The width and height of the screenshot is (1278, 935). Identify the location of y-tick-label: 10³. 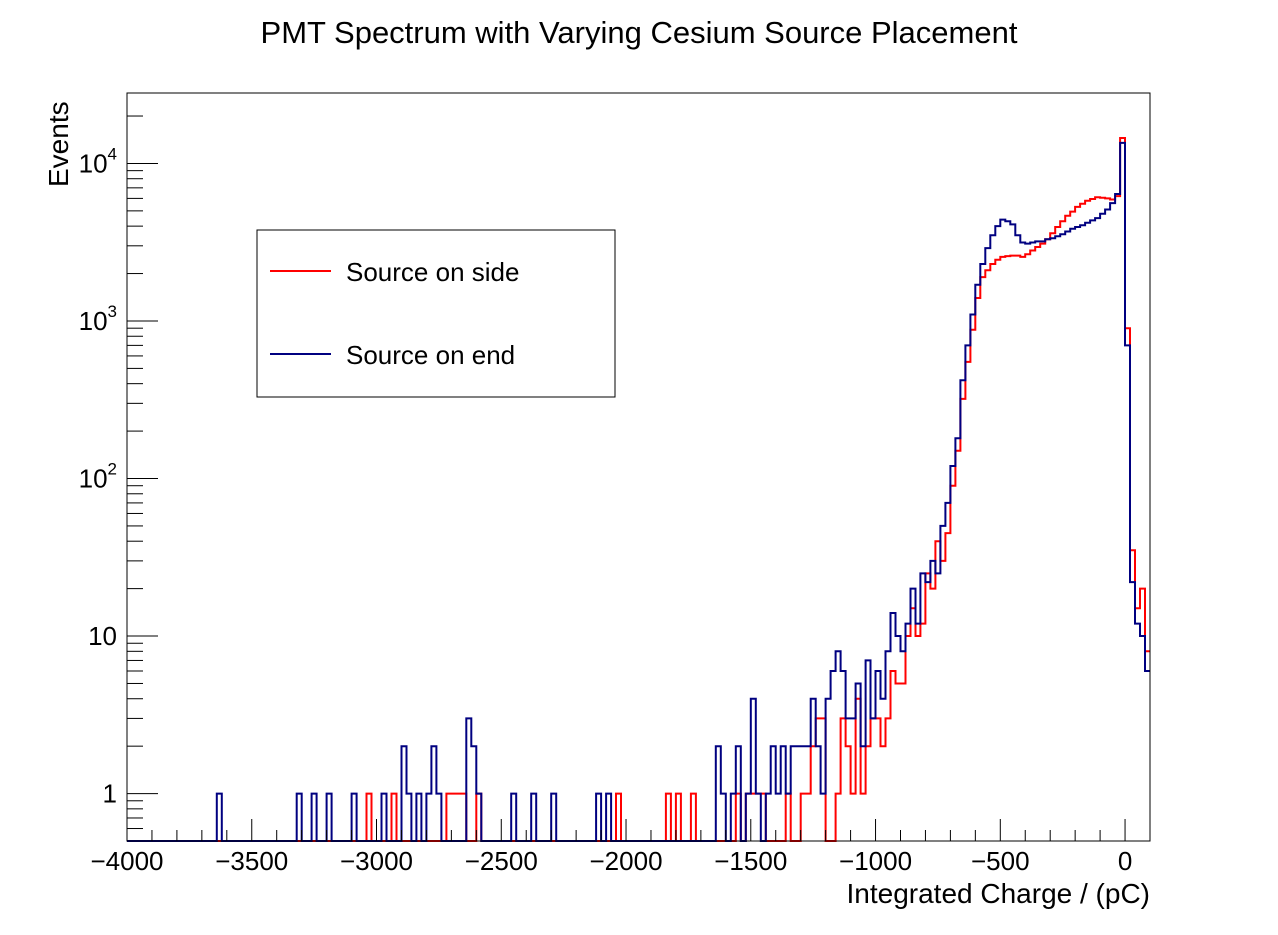
(98, 319).